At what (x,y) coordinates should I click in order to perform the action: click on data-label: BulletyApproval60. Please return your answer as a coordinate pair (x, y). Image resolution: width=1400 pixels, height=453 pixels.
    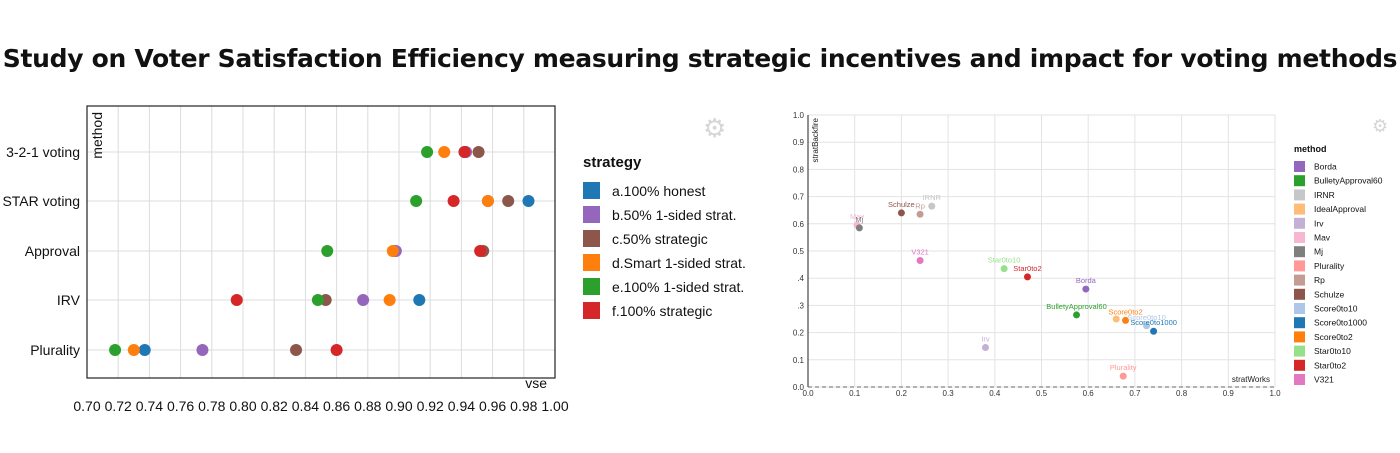
    Looking at the image, I should click on (1076, 306).